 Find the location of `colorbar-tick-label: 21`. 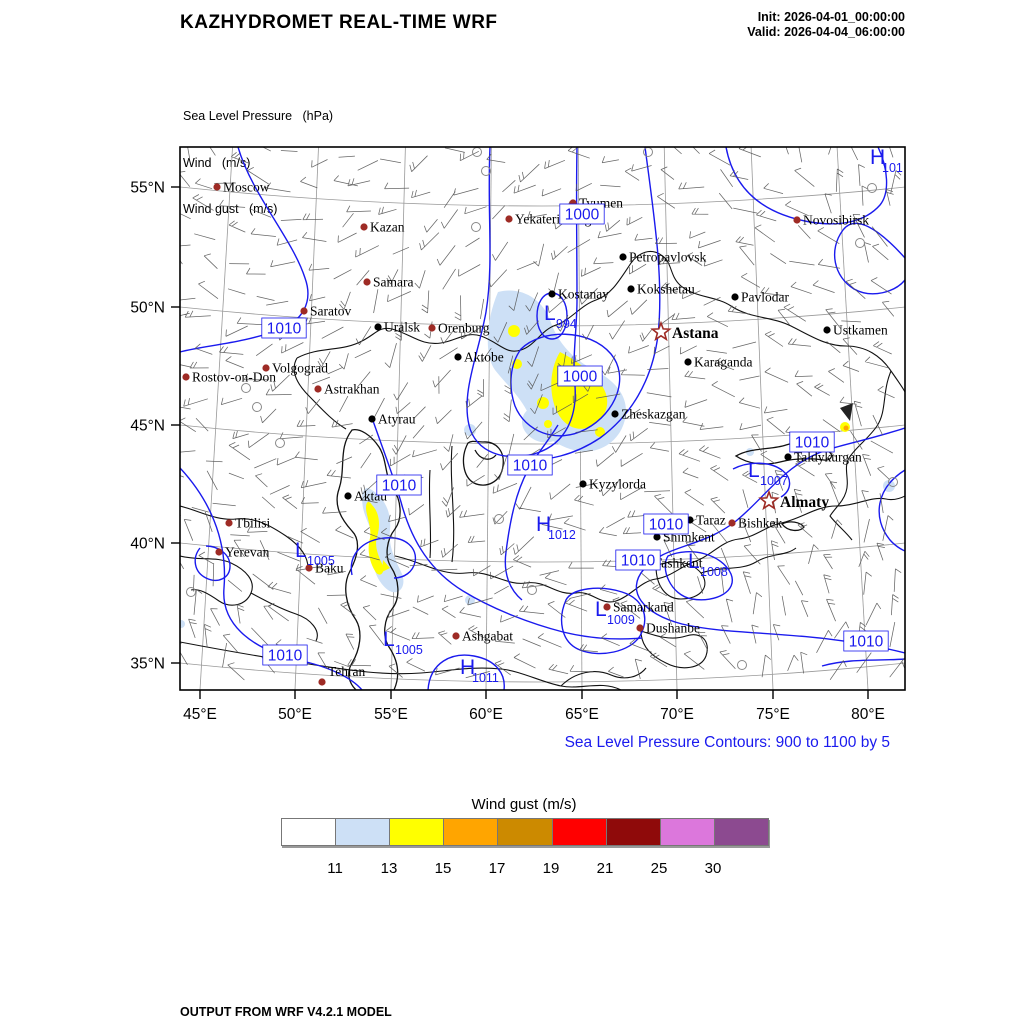

colorbar-tick-label: 21 is located at coordinates (605, 868).